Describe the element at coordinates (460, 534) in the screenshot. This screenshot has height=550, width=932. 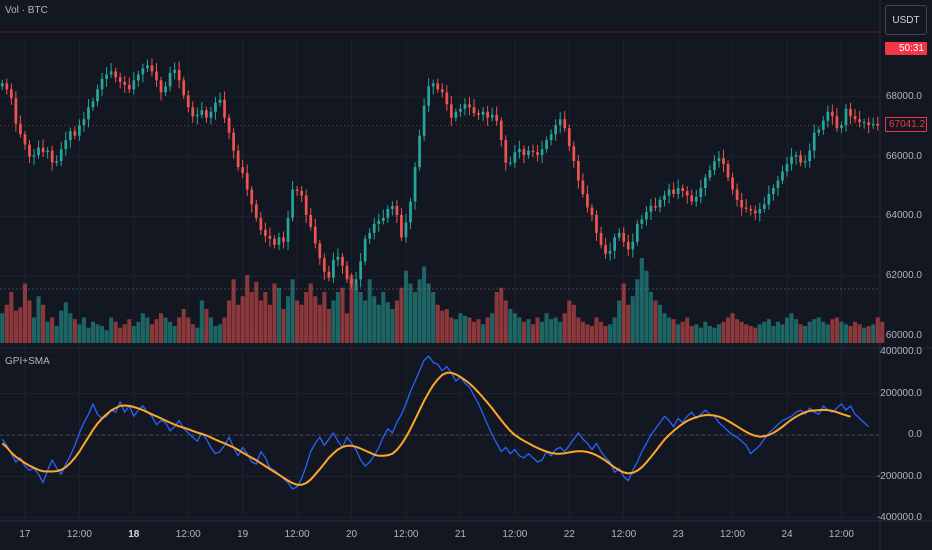
I see `time-axis-tick: 21` at that location.